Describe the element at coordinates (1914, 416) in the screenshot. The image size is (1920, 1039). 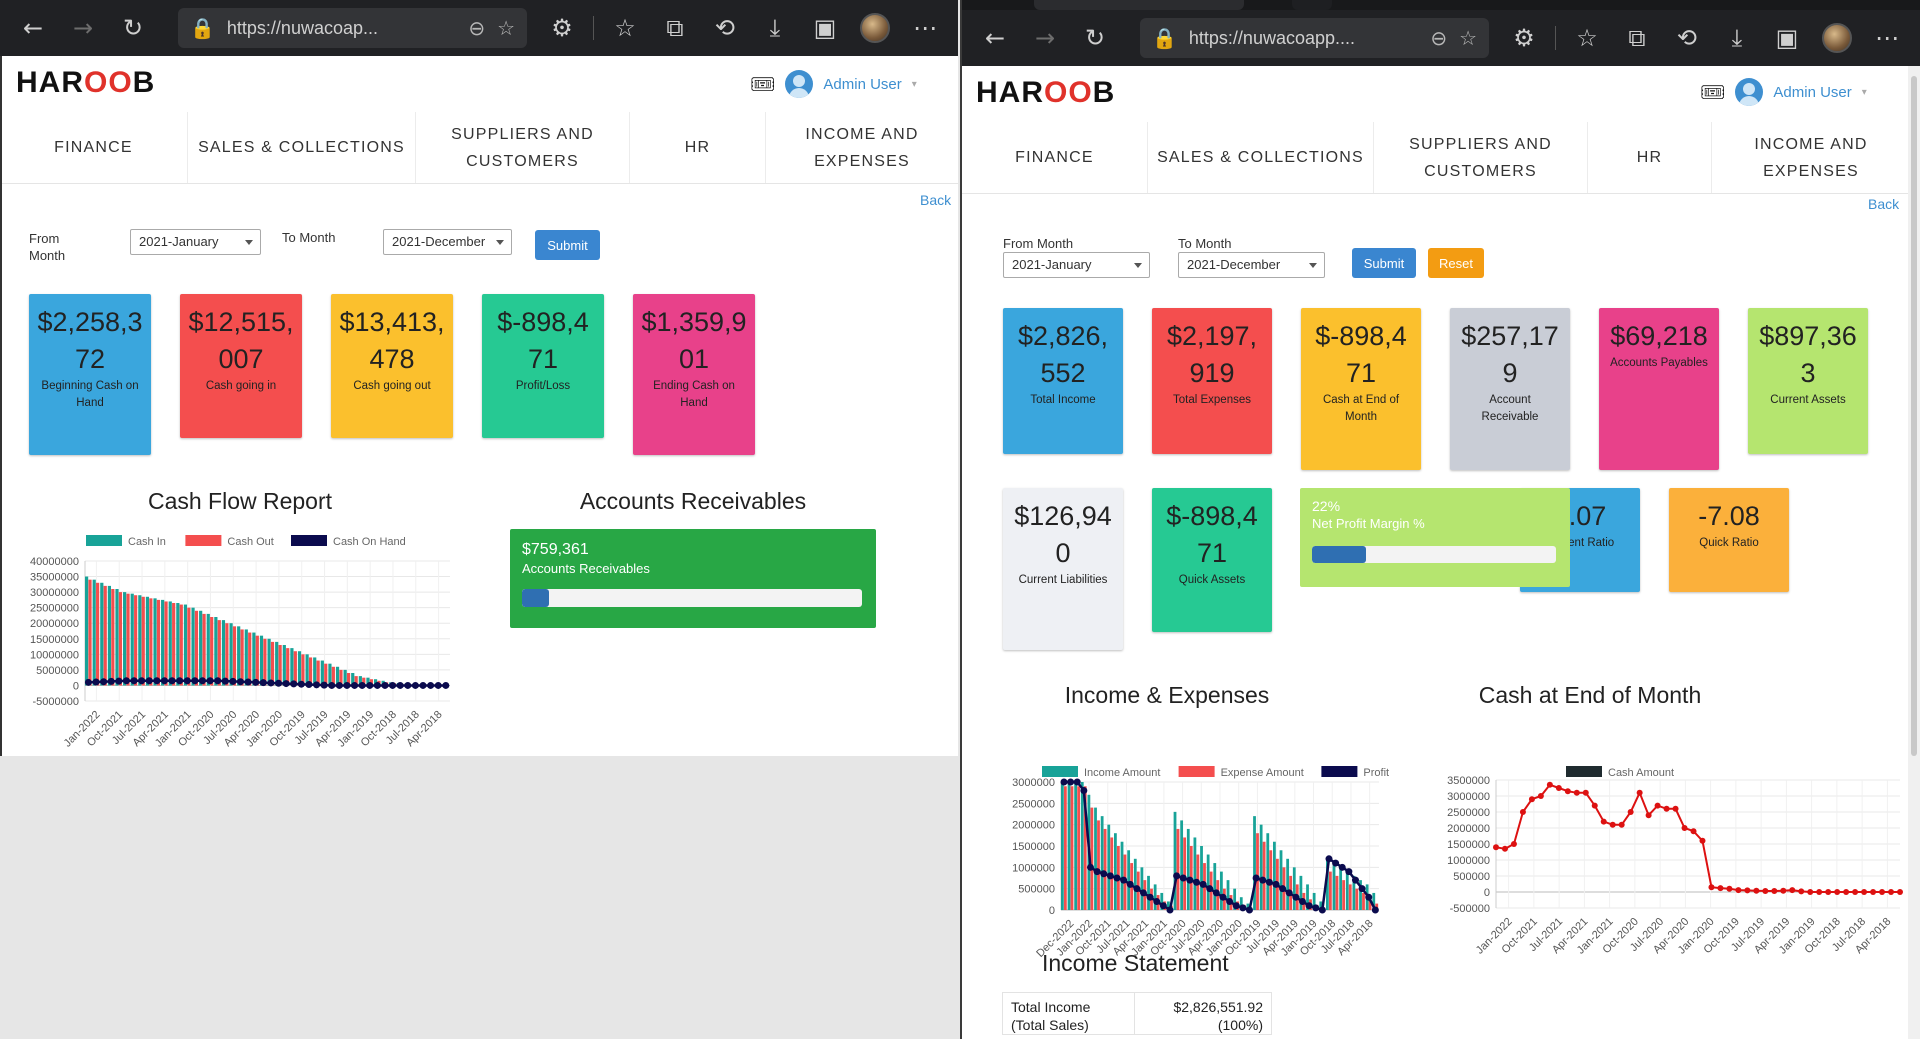
I see `scrollbar-thumb` at that location.